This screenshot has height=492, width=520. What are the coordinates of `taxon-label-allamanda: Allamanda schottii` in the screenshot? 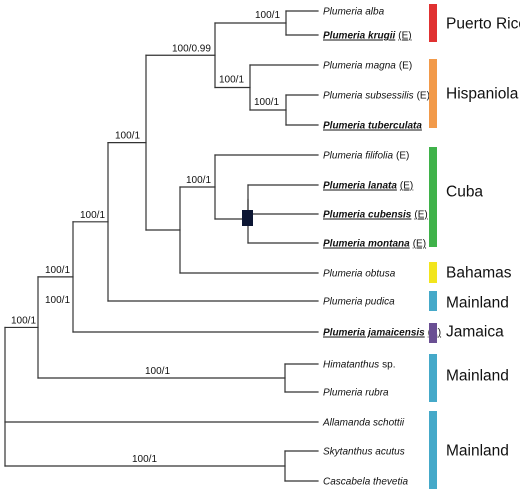 It's located at (363, 423).